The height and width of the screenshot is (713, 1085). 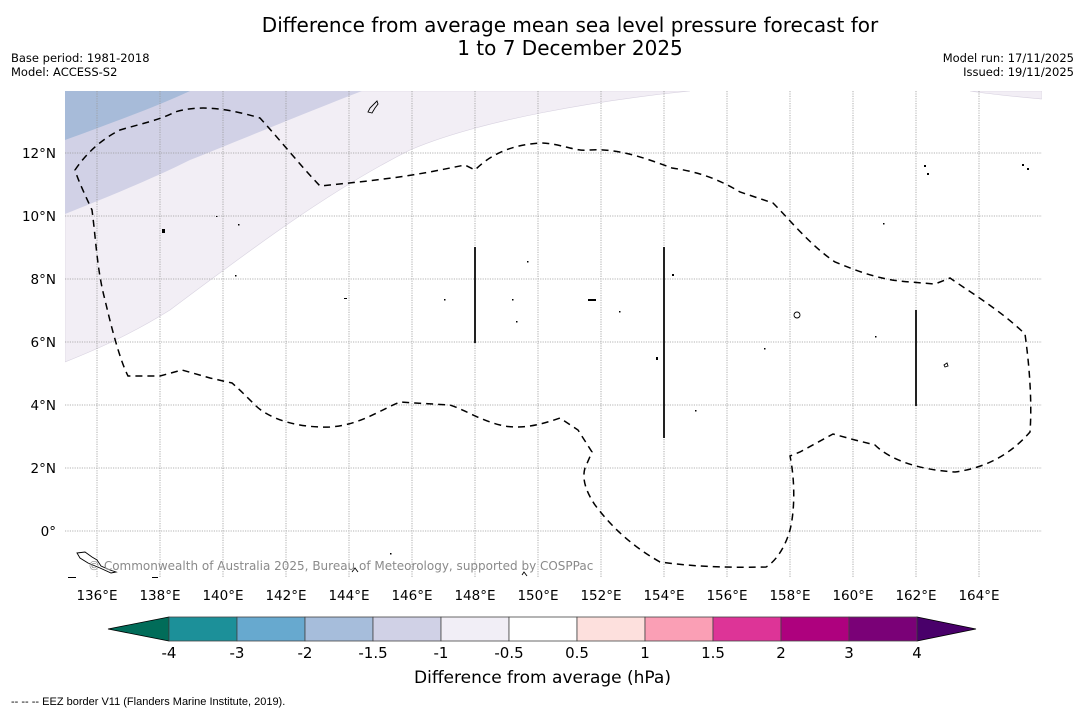 I want to click on latitude-tick-label: 12°N, so click(x=39, y=154).